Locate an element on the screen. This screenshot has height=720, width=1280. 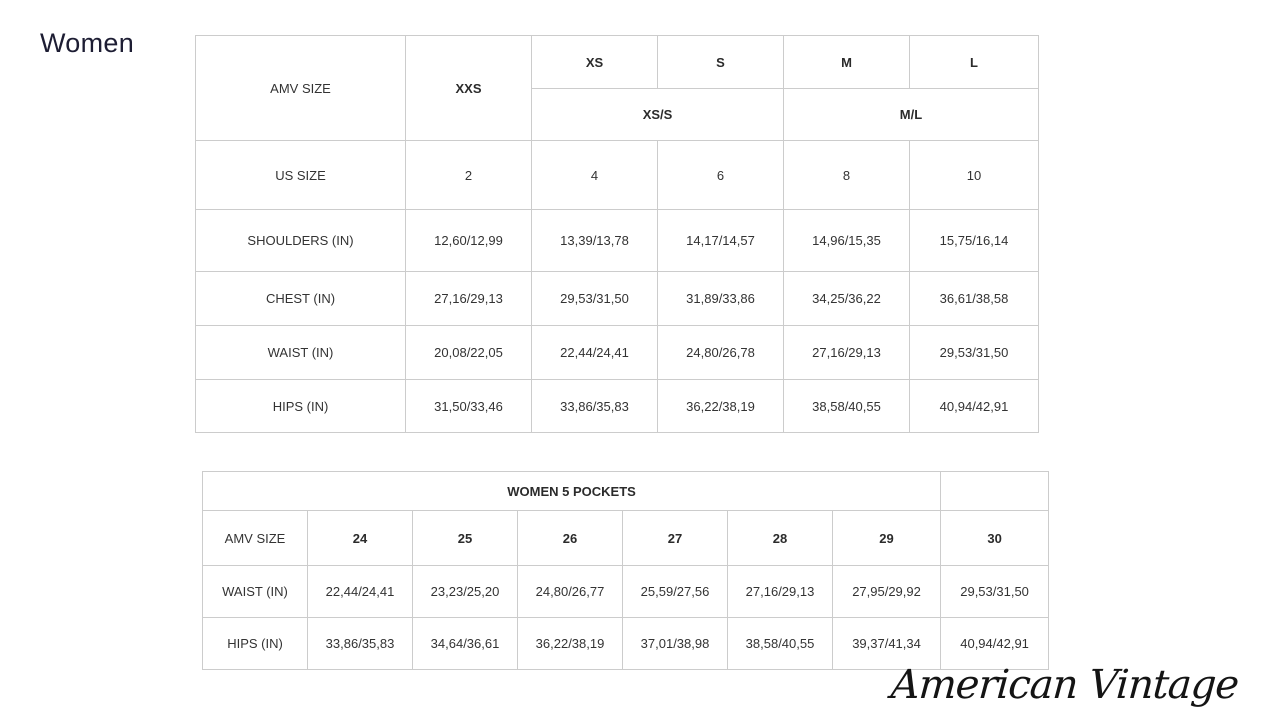
cell-value: 39,37/41,34 is located at coordinates (886, 643).